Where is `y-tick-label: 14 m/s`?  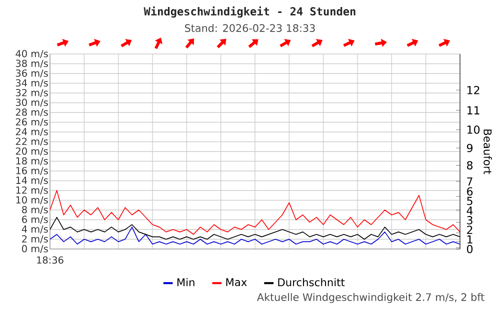
y-tick-label: 14 m/s is located at coordinates (32, 180).